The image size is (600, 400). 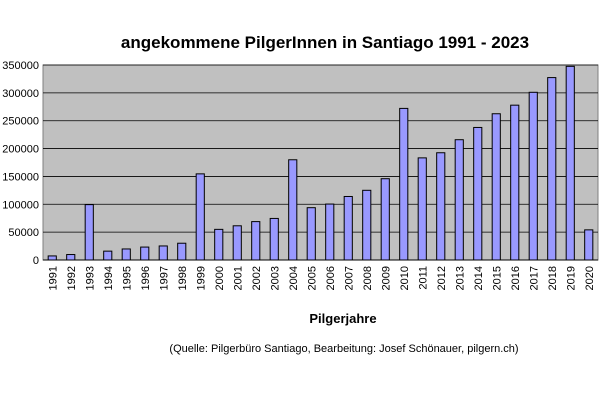 I want to click on x-tick-label: 2001, so click(x=238, y=278).